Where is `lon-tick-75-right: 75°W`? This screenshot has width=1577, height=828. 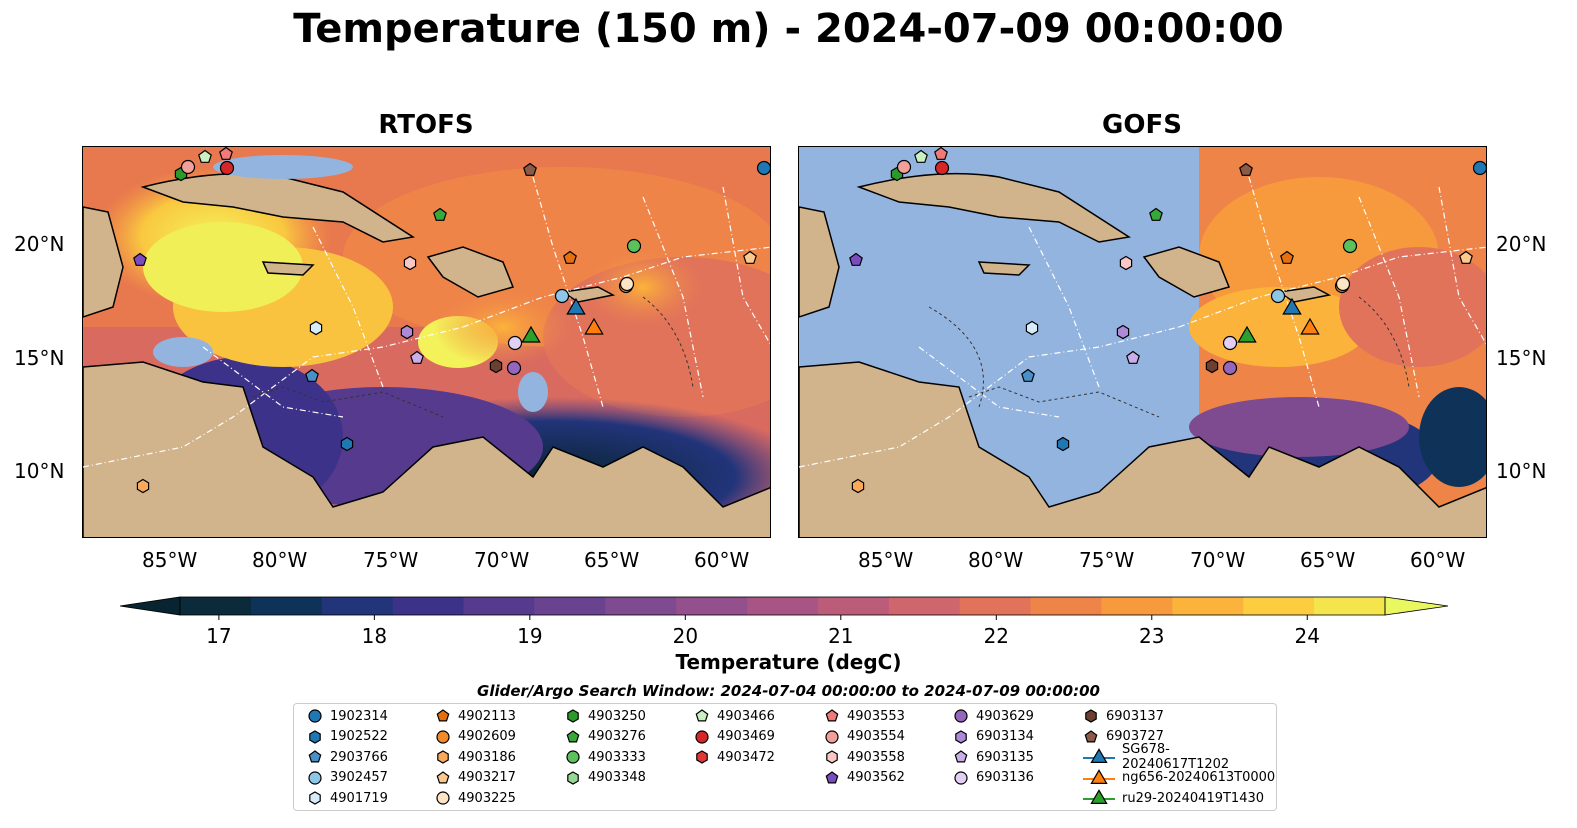 lon-tick-75-right: 75°W is located at coordinates (1107, 560).